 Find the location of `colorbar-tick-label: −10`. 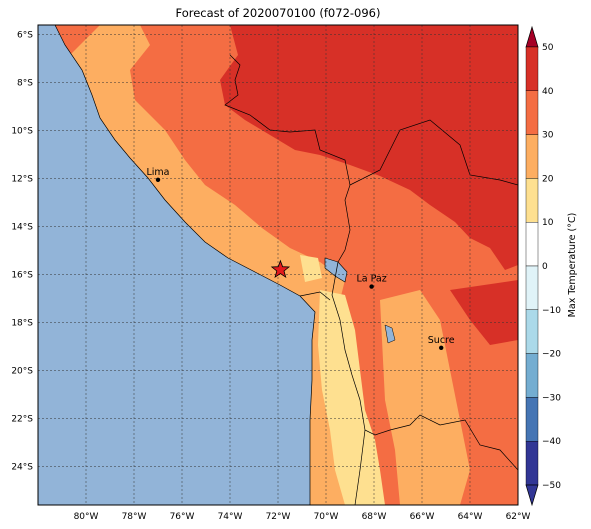

colorbar-tick-label: −10 is located at coordinates (551, 311).